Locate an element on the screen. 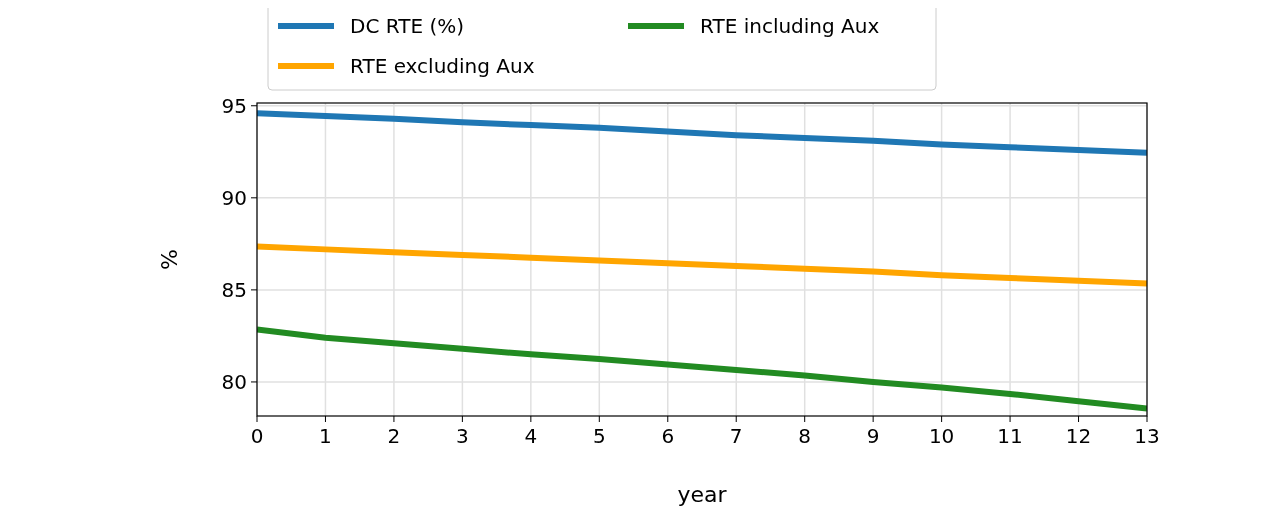 The width and height of the screenshot is (1275, 520). x-tick-label: 6 is located at coordinates (668, 436).